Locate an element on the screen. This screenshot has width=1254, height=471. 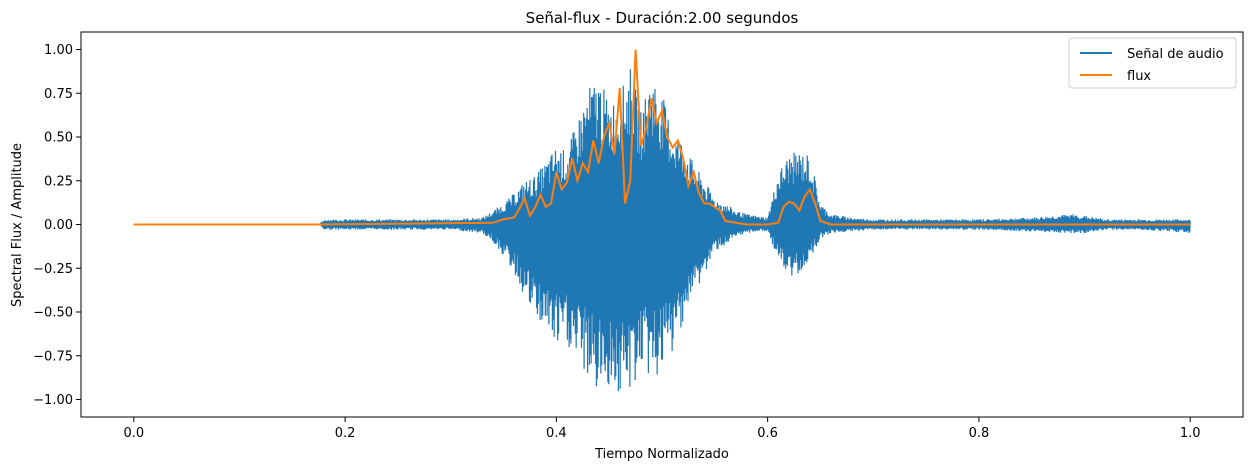
y-axis-label: Spectral Flux / Amplitude is located at coordinates (17, 225).